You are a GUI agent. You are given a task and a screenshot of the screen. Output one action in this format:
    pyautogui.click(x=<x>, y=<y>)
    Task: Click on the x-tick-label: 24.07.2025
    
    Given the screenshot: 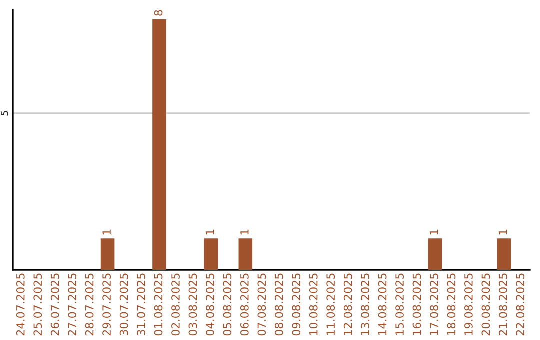 What is the action you would take?
    pyautogui.click(x=20, y=305)
    